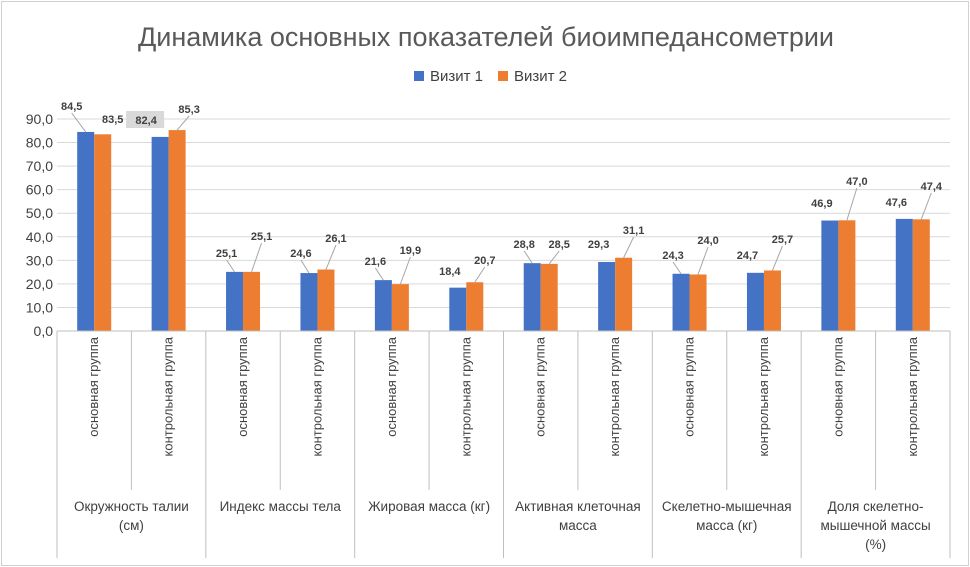 The width and height of the screenshot is (970, 567). I want to click on legend: Визит 1 Визит 2, so click(490, 76).